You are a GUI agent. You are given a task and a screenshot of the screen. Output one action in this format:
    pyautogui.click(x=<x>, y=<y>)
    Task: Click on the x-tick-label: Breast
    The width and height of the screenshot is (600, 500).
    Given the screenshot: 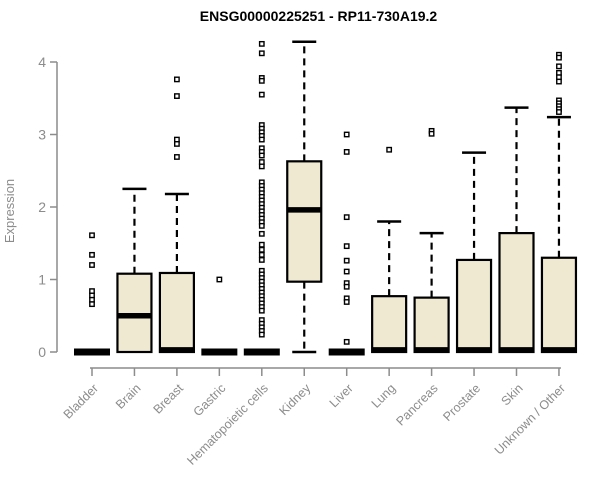 What is the action you would take?
    pyautogui.click(x=169, y=399)
    